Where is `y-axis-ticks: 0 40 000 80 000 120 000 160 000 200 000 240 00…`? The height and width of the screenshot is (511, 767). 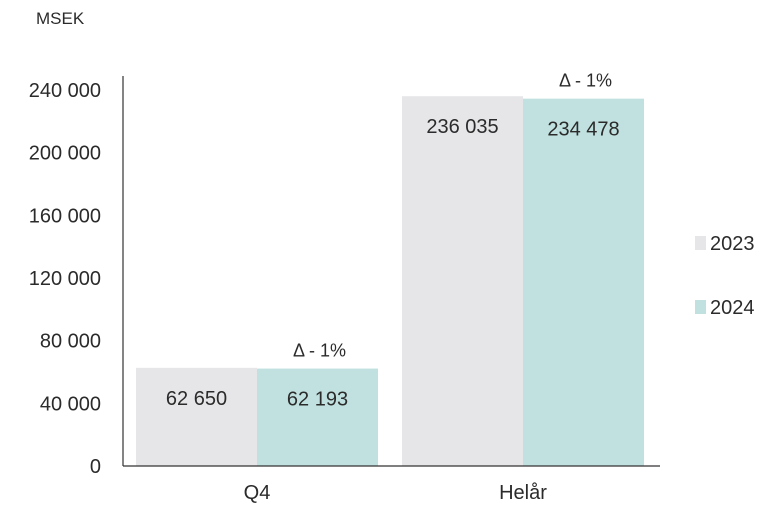
y-axis-ticks: 0 40 000 80 000 120 000 160 000 200 000 240 00… is located at coordinates (65, 279).